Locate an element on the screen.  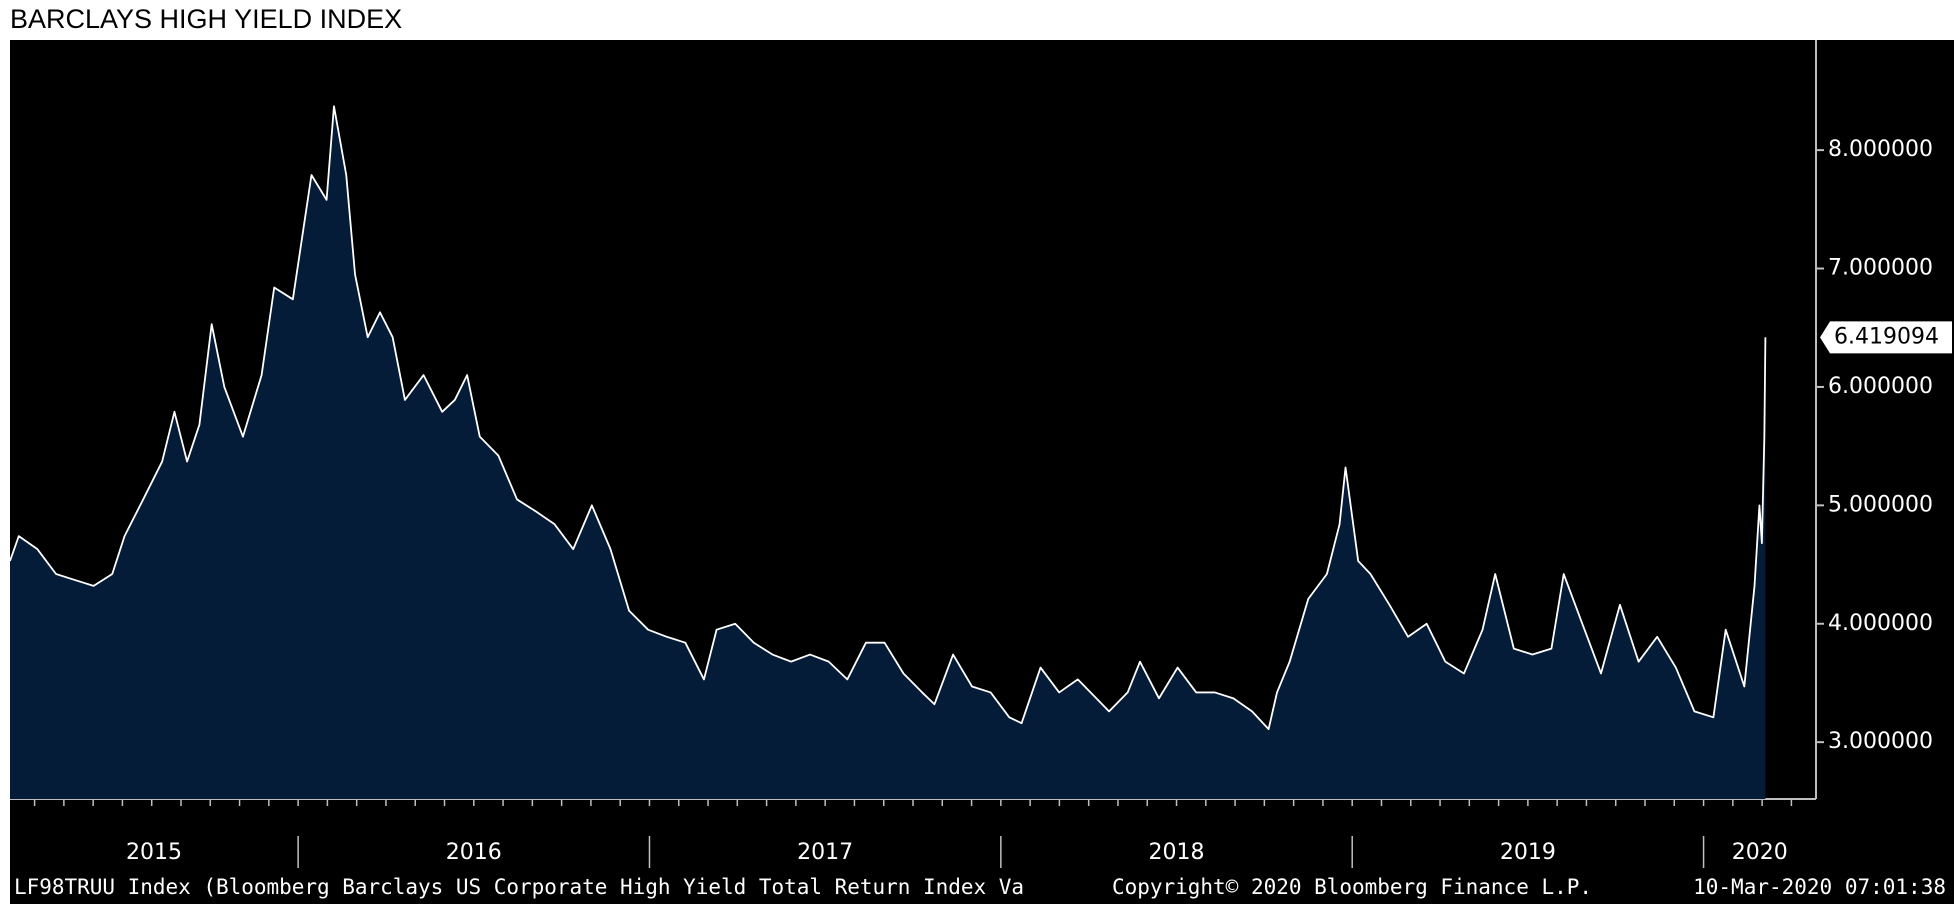
y-tick-label: 7.000000 is located at coordinates (1880, 268).